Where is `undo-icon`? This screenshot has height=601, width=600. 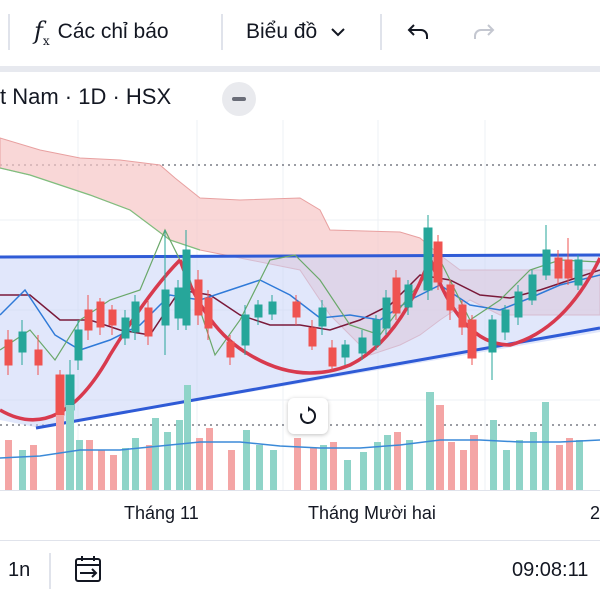 undo-icon is located at coordinates (417, 31).